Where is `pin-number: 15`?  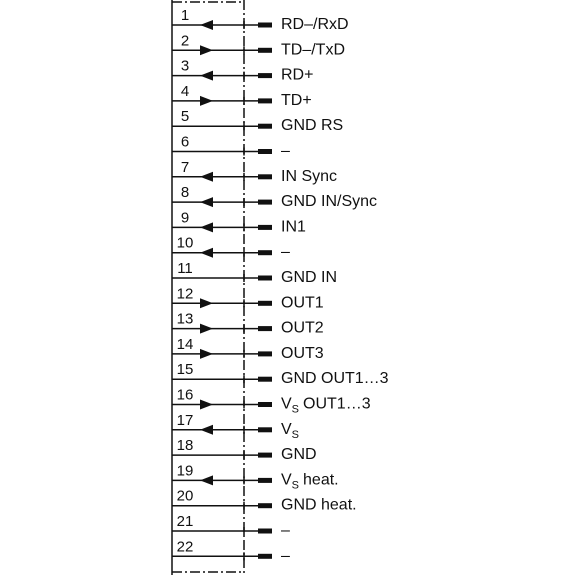 pin-number: 15 is located at coordinates (185, 369).